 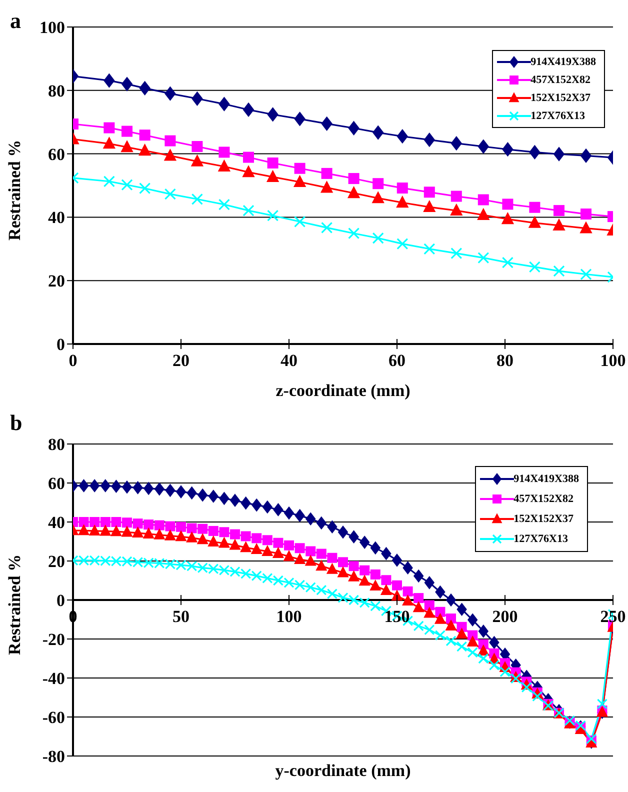 What do you see at coordinates (52, 28) in the screenshot?
I see `y-tick-label: 100` at bounding box center [52, 28].